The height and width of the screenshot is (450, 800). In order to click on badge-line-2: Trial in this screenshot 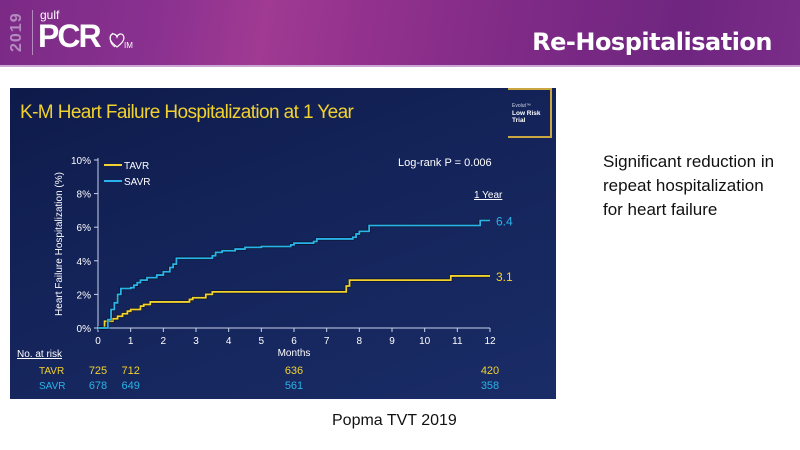, I will do `click(519, 120)`.